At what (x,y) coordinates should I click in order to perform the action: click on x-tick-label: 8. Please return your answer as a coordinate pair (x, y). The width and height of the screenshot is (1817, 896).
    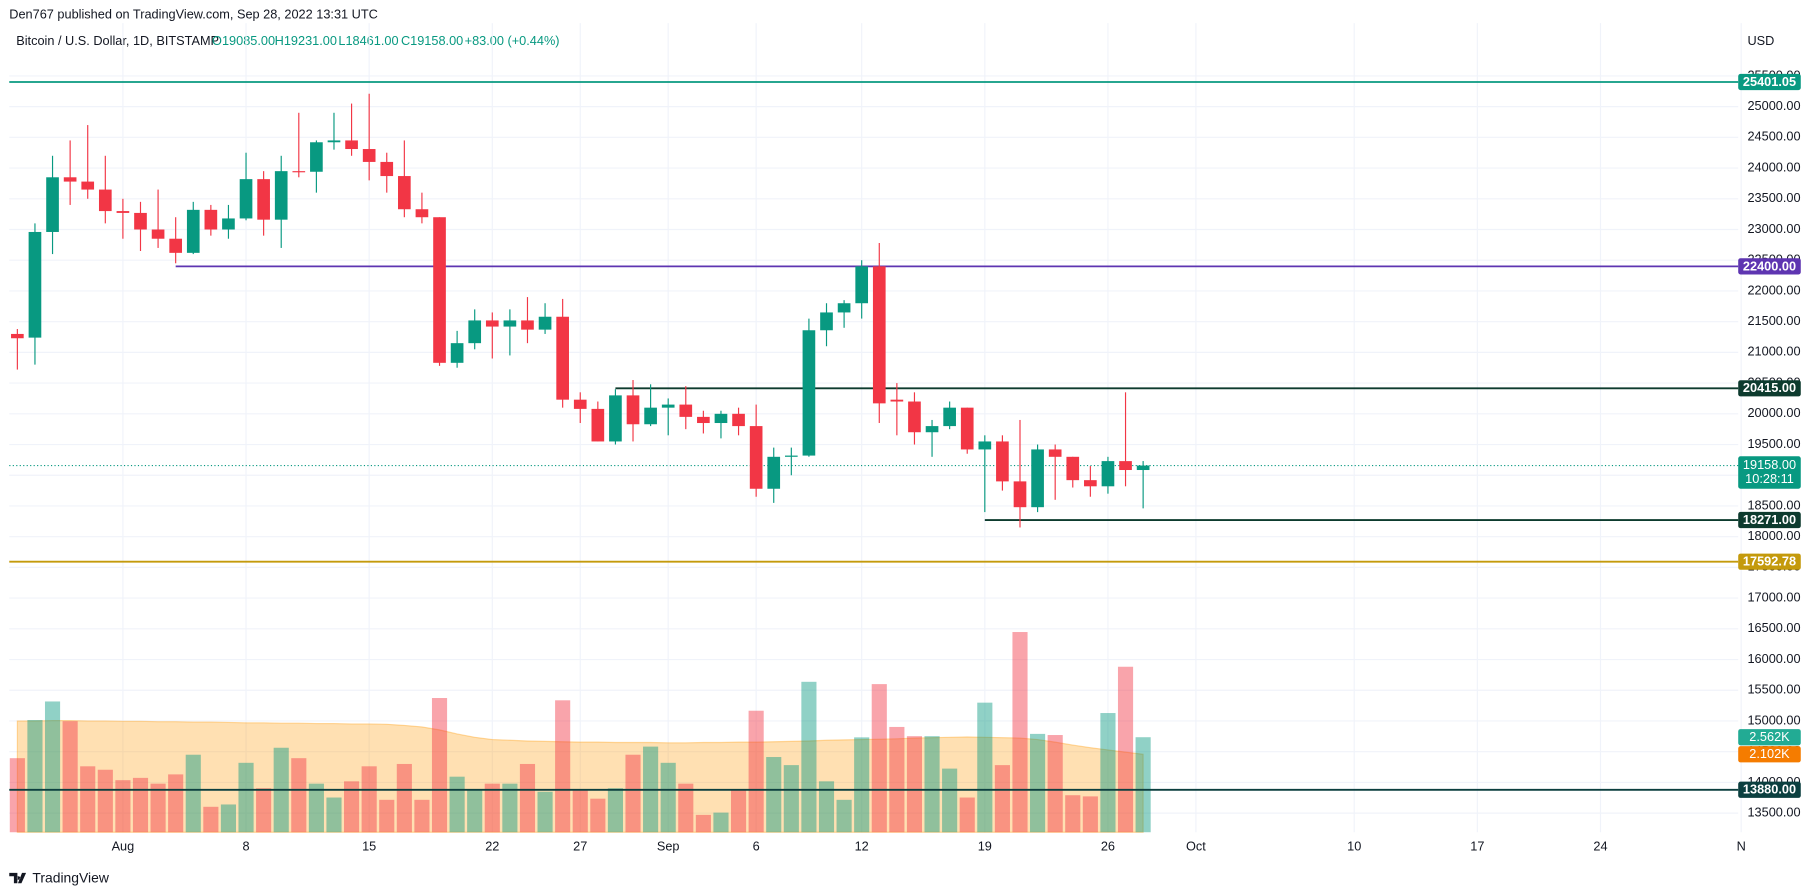
    Looking at the image, I should click on (245, 846).